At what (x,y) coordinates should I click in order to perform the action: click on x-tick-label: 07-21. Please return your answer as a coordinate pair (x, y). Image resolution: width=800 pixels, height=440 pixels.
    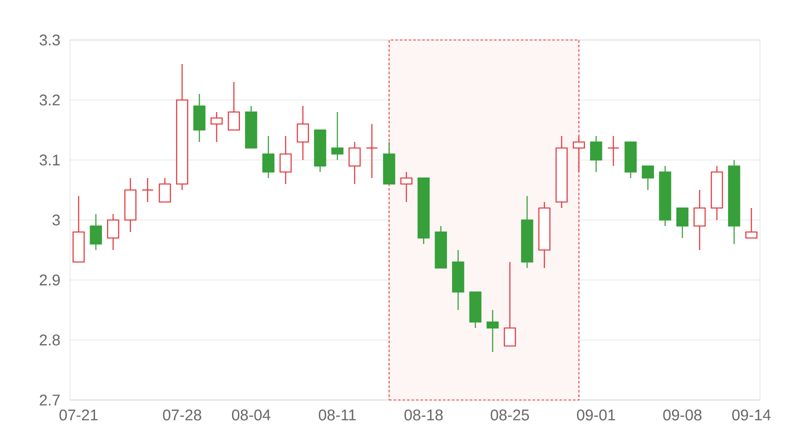
    Looking at the image, I should click on (78, 415).